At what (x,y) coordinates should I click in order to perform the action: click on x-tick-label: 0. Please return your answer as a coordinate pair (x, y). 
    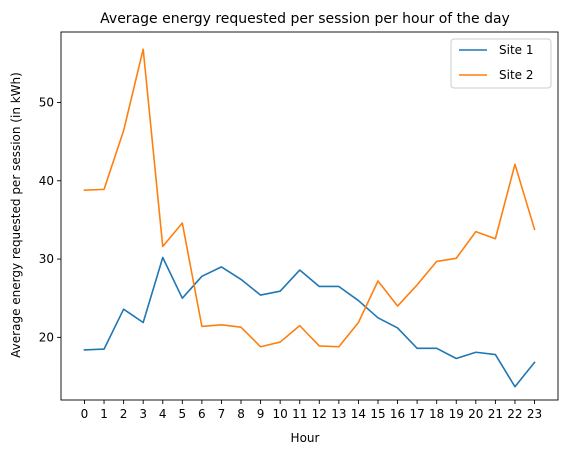
    Looking at the image, I should click on (85, 414).